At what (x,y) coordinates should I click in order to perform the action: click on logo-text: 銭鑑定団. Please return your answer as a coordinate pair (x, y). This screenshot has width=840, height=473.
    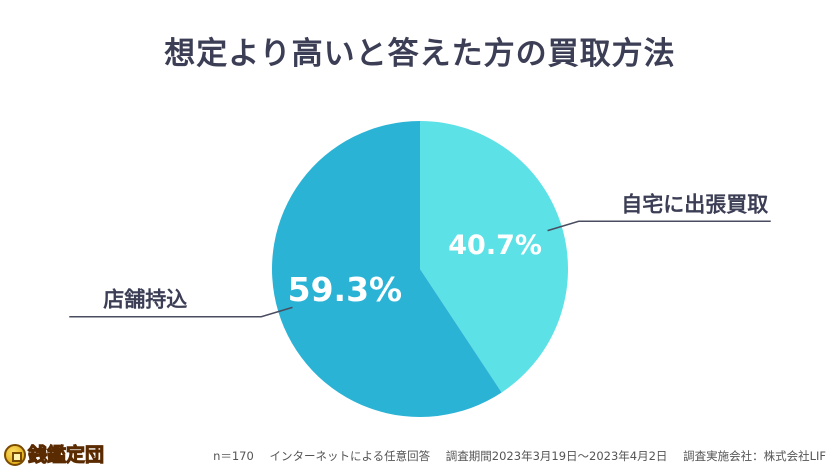
    Looking at the image, I should click on (66, 454).